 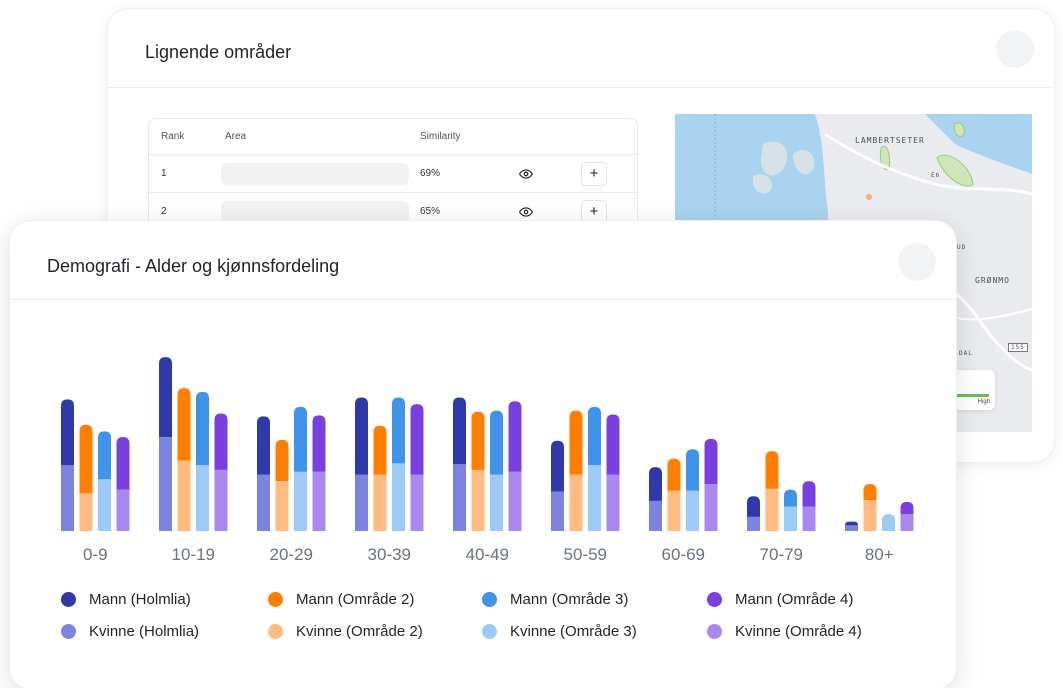 I want to click on bar-60-69-mann-område-3-, so click(x=692, y=470).